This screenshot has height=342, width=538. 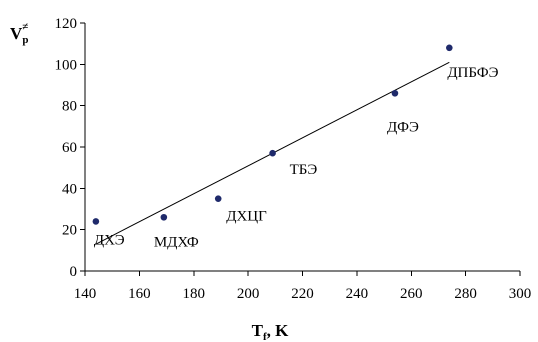 What do you see at coordinates (246, 217) in the screenshot?
I see `point-label: ДХЦГ` at bounding box center [246, 217].